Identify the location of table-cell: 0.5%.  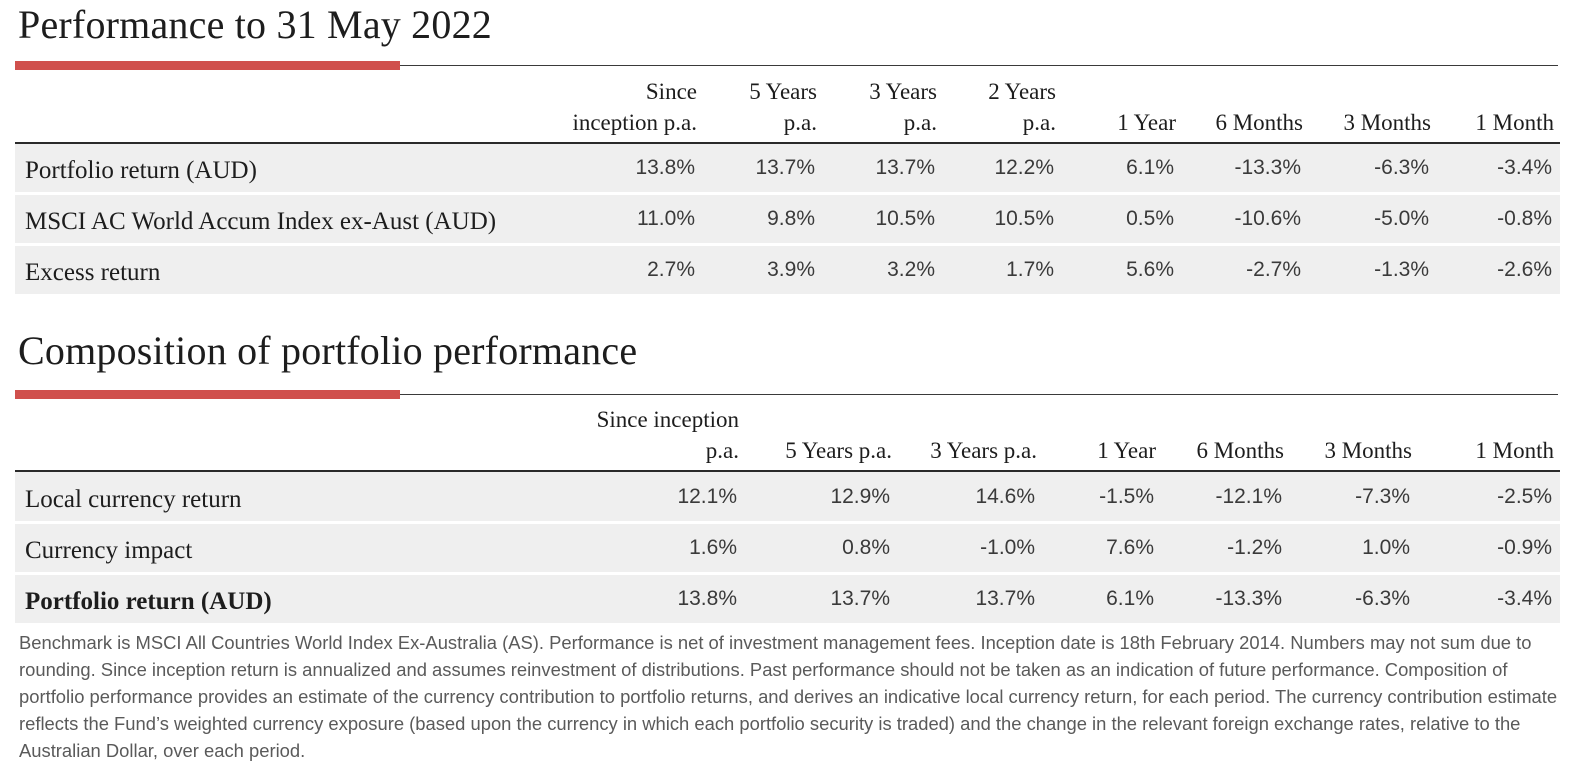
(1122, 217).